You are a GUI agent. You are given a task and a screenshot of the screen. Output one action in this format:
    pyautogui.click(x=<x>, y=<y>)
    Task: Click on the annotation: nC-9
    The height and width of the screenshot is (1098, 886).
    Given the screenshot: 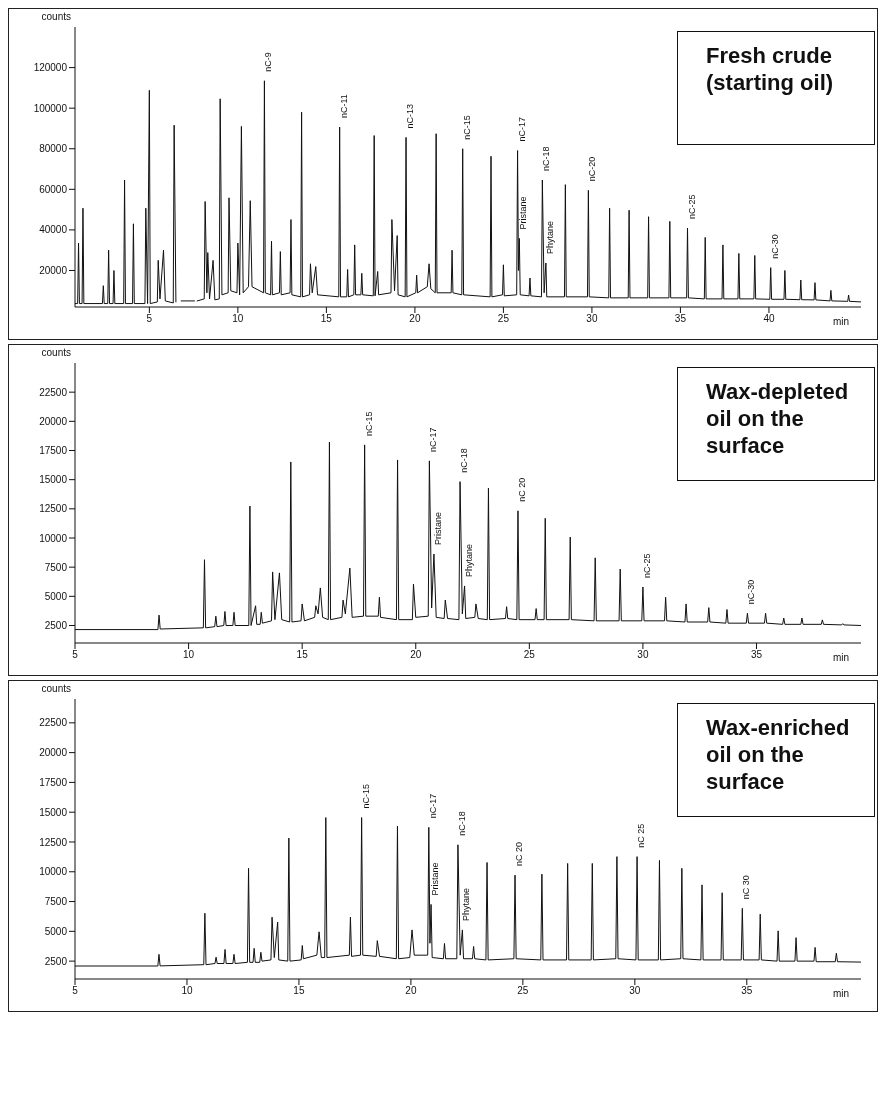 What is the action you would take?
    pyautogui.click(x=268, y=62)
    